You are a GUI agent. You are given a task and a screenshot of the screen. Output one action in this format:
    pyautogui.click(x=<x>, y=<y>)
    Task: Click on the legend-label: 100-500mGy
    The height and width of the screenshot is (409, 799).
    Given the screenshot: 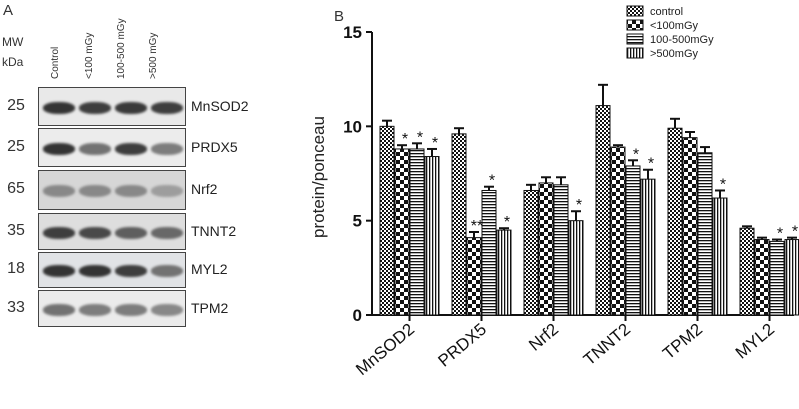 What is the action you would take?
    pyautogui.click(x=682, y=40)
    